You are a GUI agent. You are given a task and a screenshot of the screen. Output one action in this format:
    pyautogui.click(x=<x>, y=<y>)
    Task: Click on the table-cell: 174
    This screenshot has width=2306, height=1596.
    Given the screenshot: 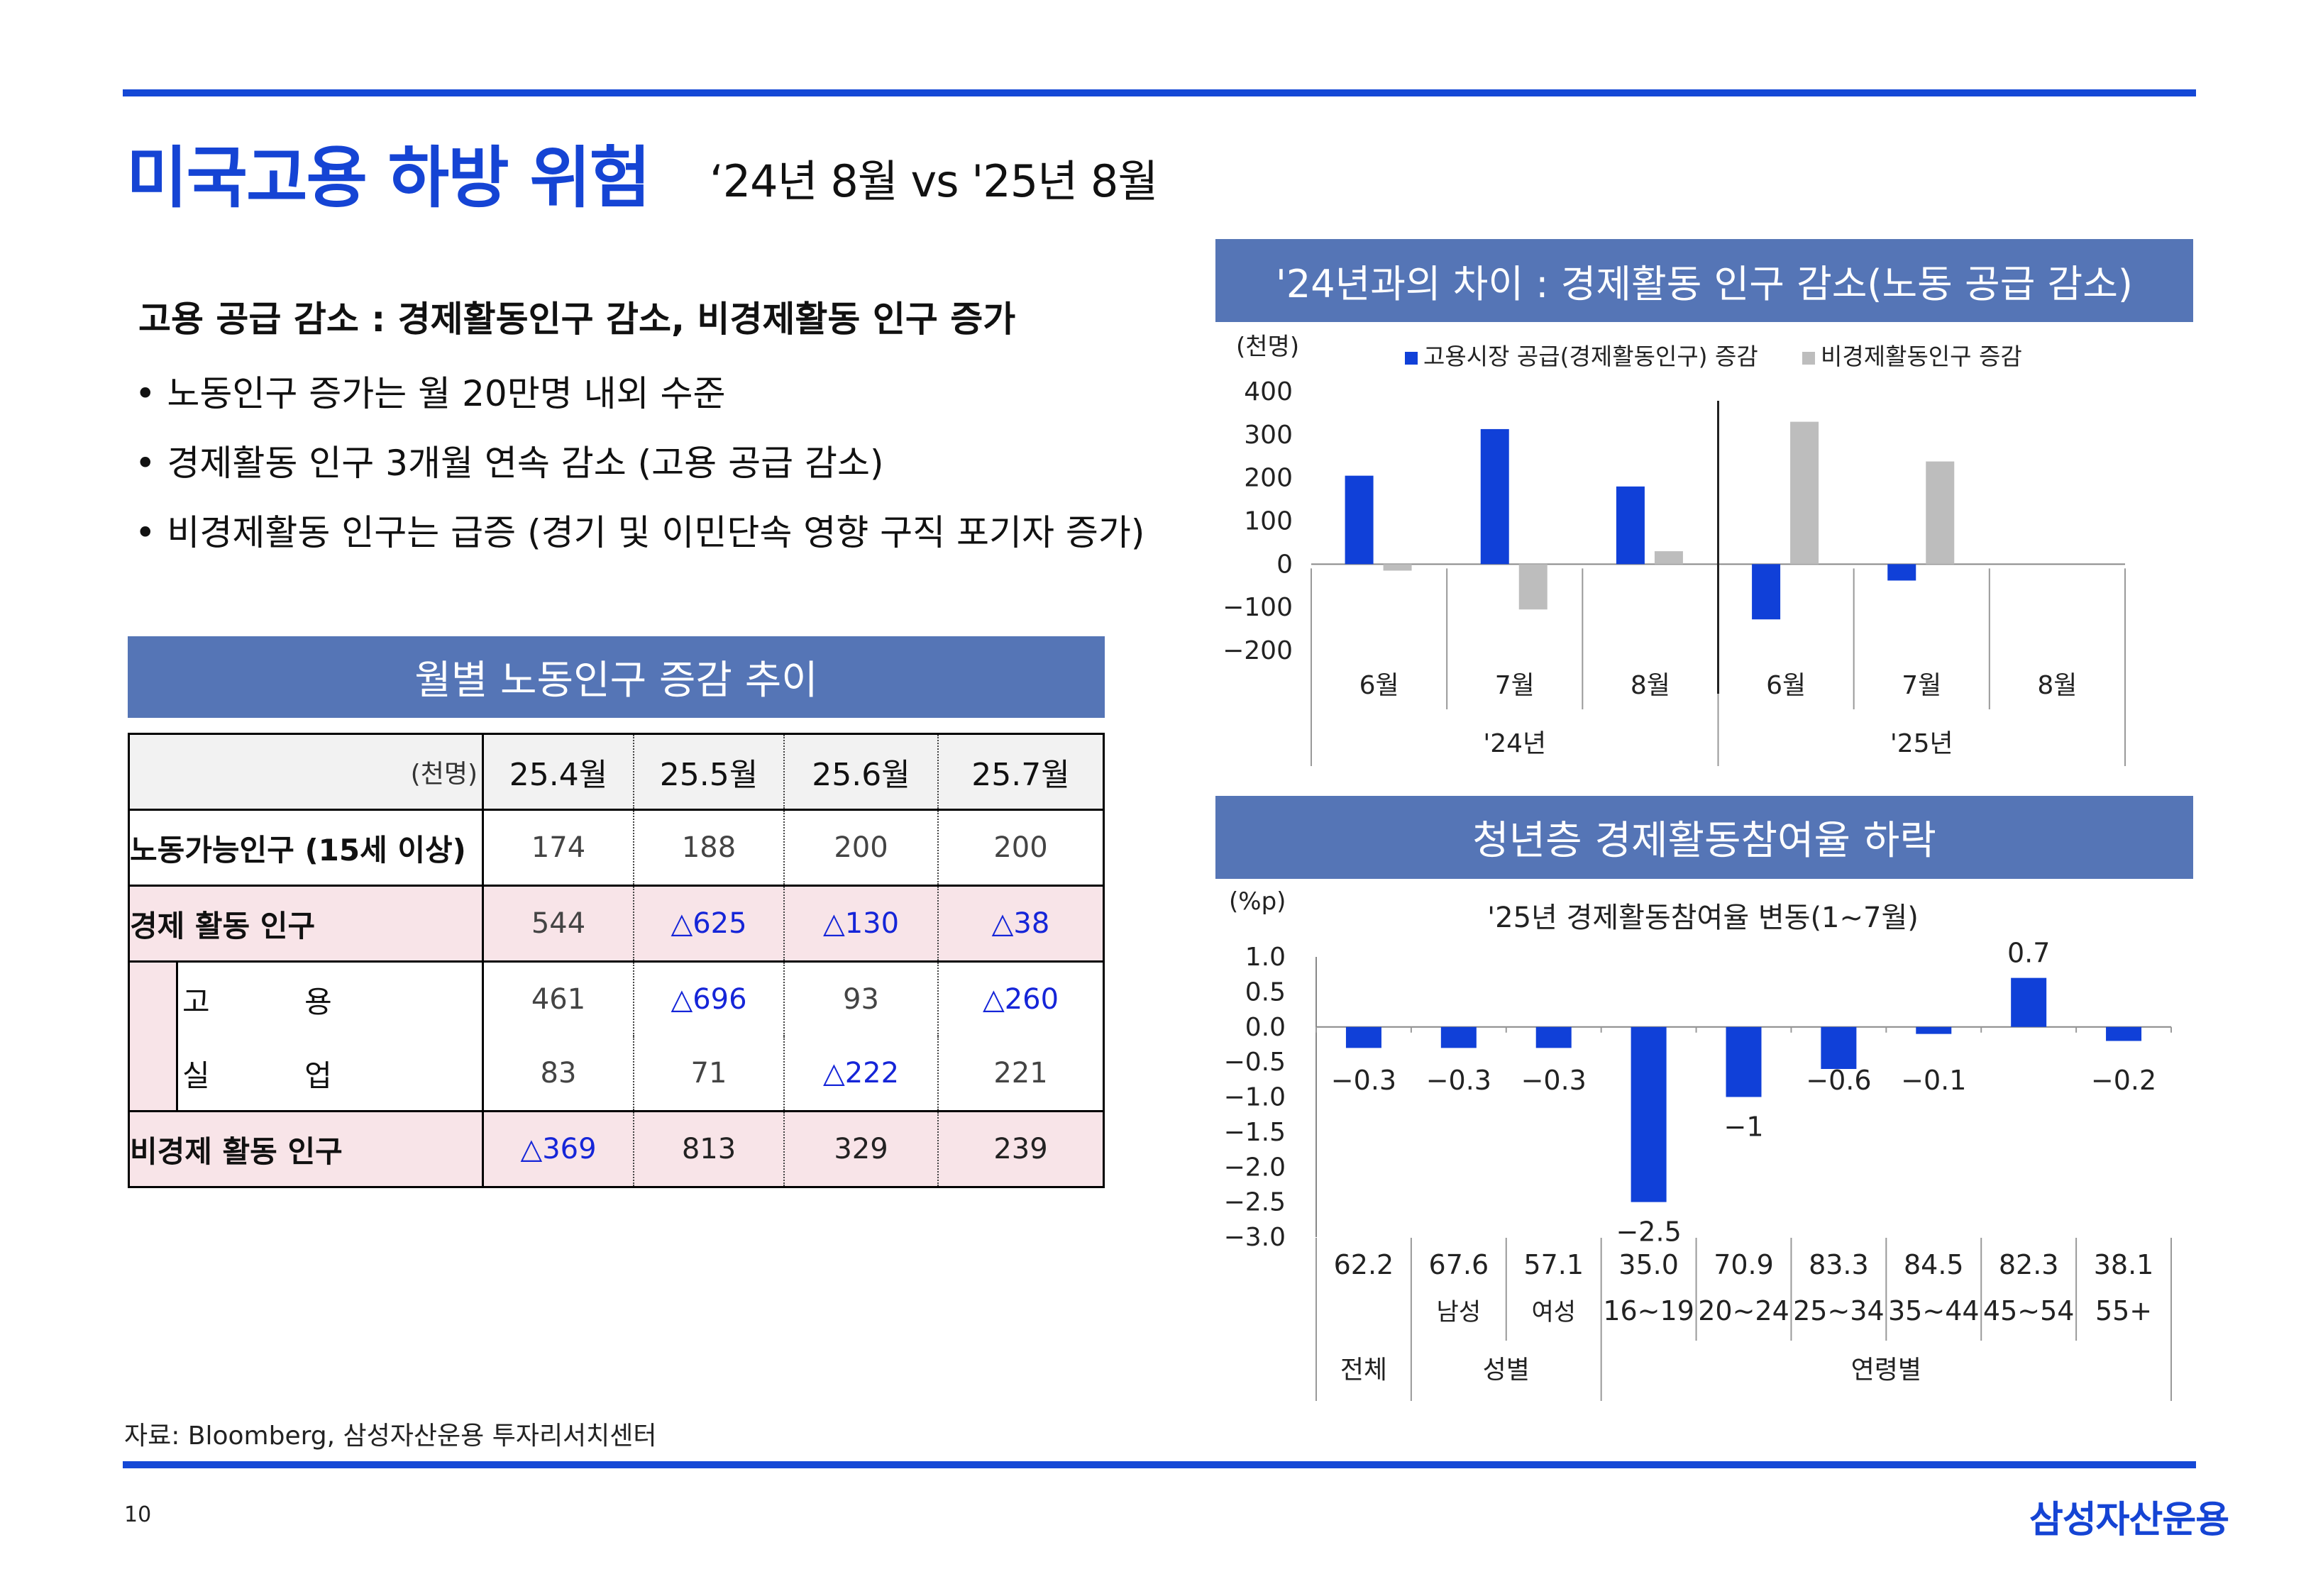 What is the action you would take?
    pyautogui.click(x=558, y=848)
    